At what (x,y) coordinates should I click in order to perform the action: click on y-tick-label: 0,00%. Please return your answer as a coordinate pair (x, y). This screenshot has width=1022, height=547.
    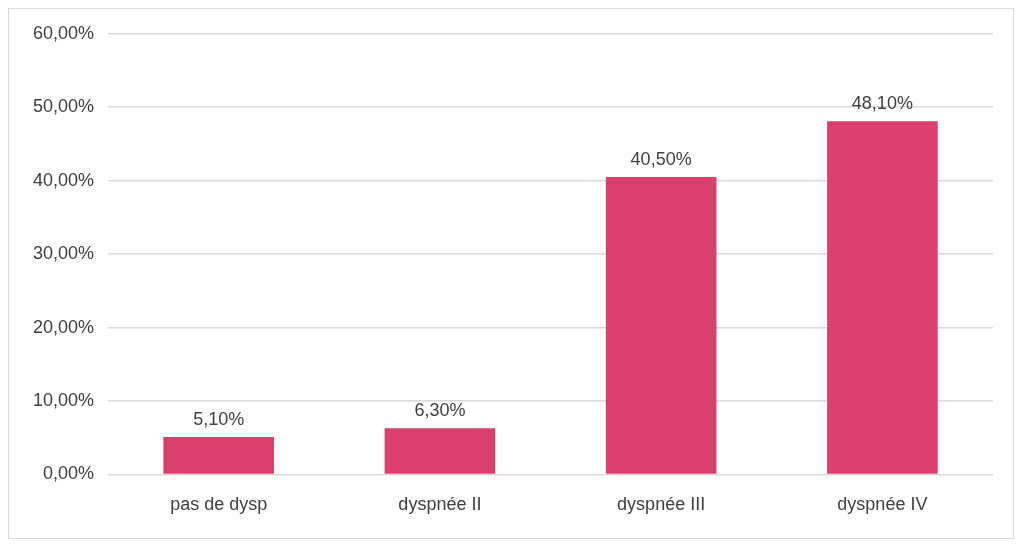
    Looking at the image, I should click on (69, 473).